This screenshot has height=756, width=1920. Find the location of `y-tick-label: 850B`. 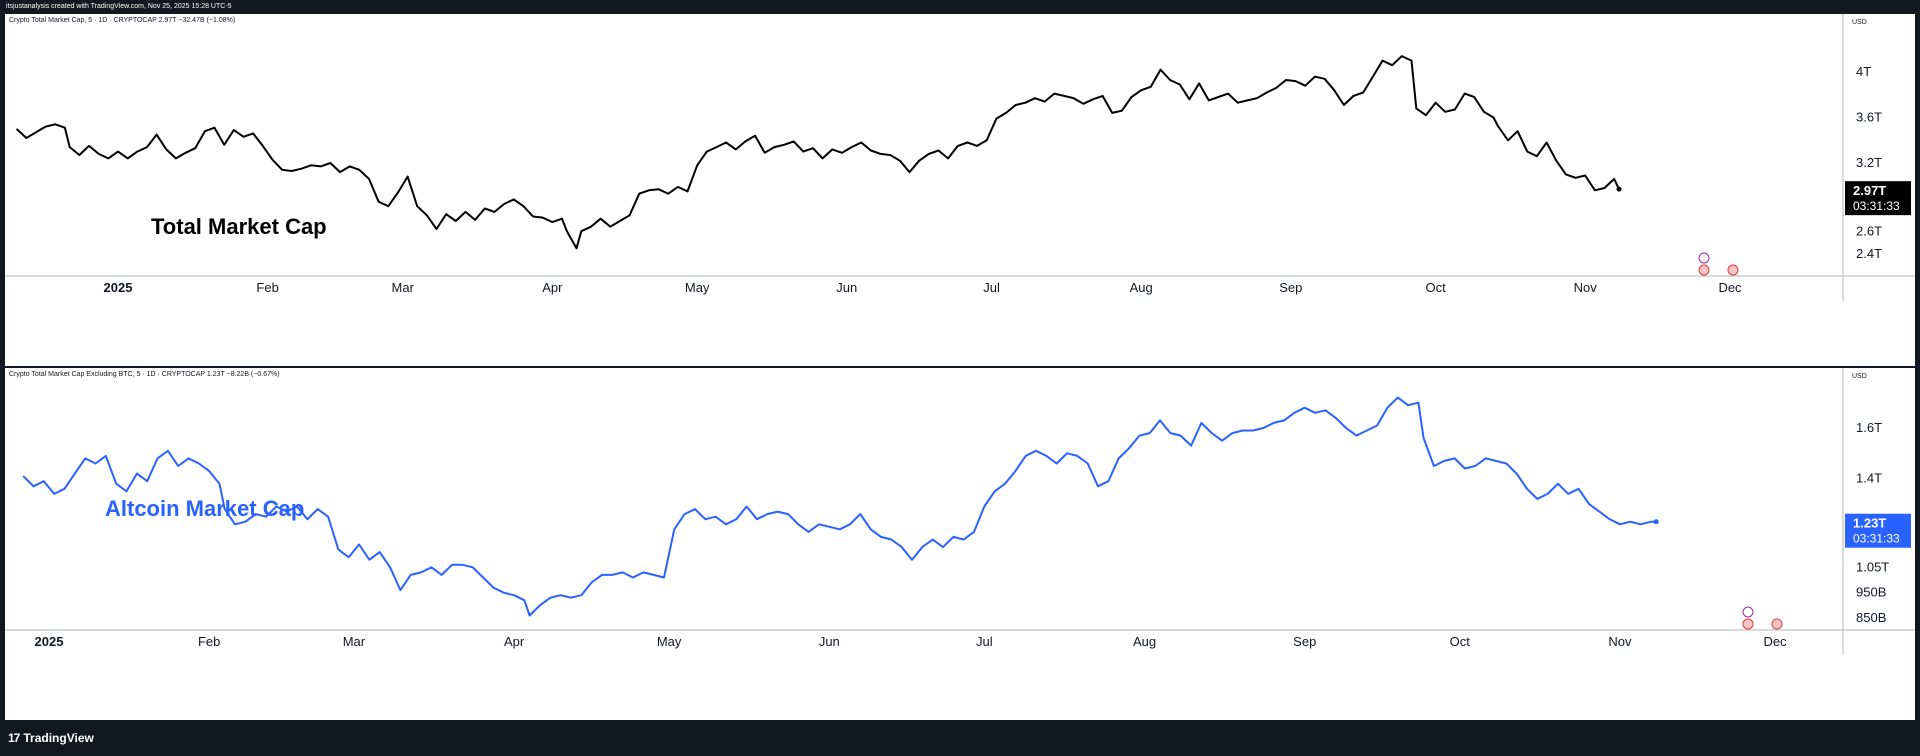

y-tick-label: 850B is located at coordinates (1871, 617).